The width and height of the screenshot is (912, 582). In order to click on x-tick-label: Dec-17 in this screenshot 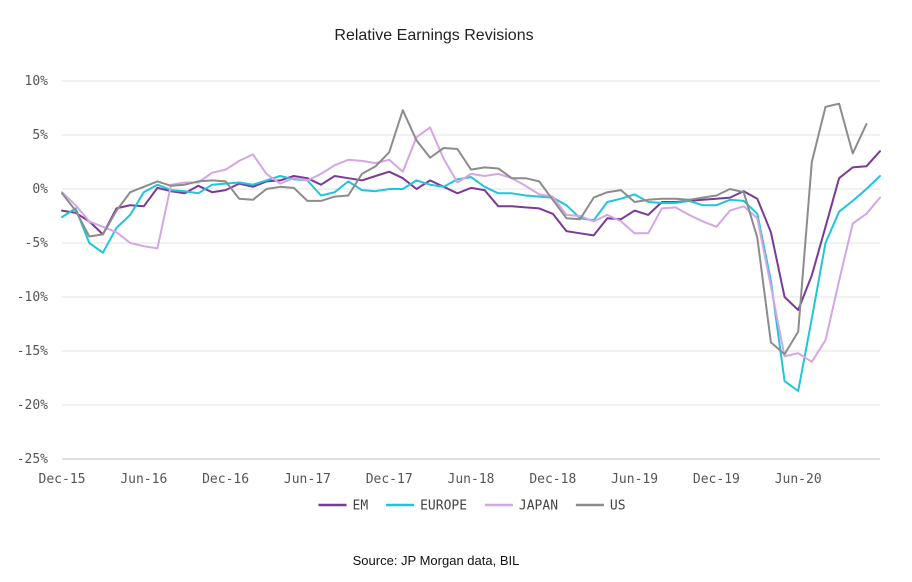, I will do `click(389, 479)`.